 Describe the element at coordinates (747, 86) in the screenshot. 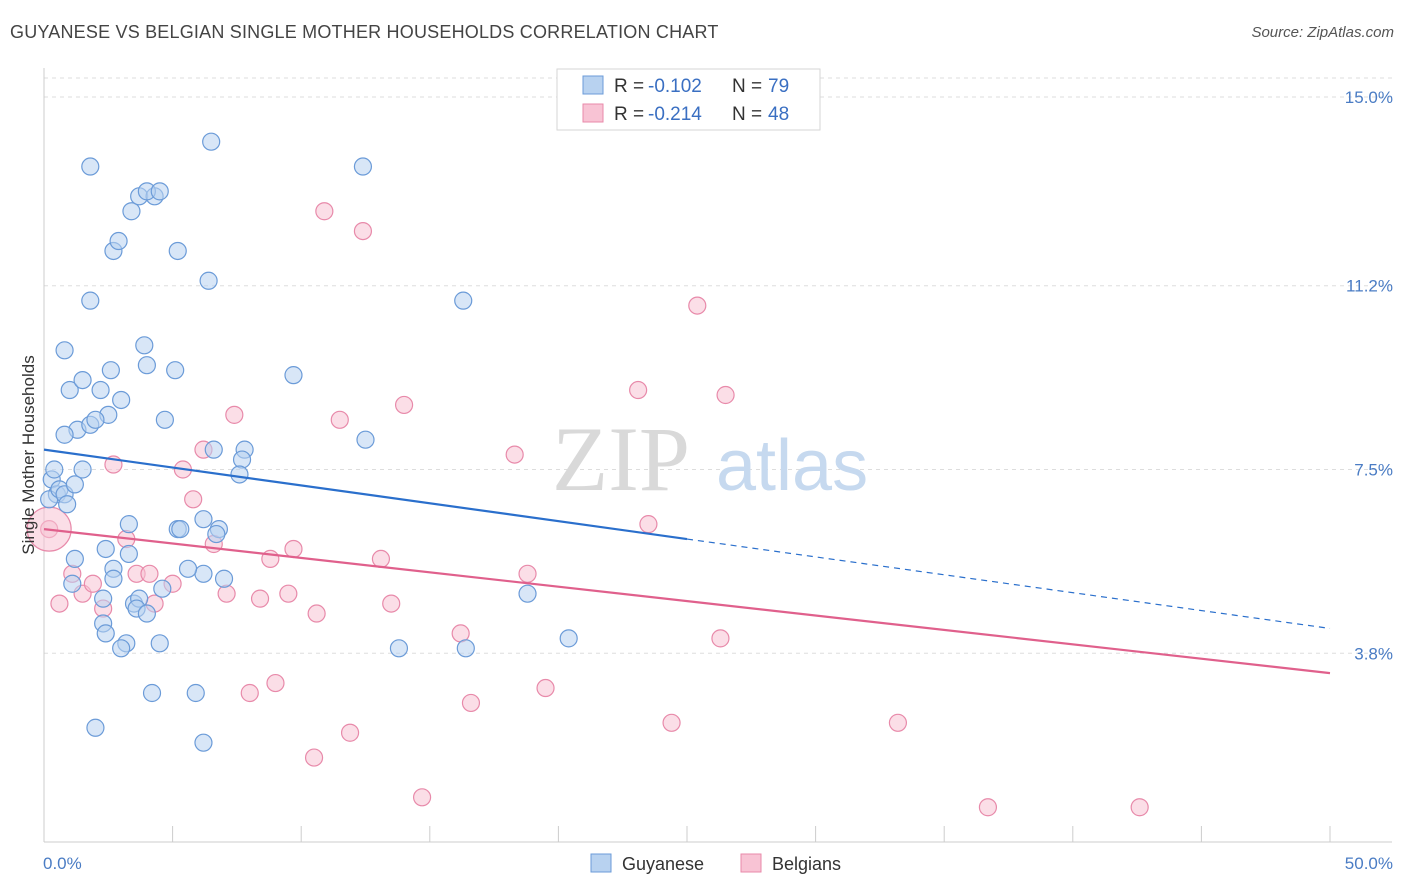

I see `legend-n-label-0: N =` at that location.